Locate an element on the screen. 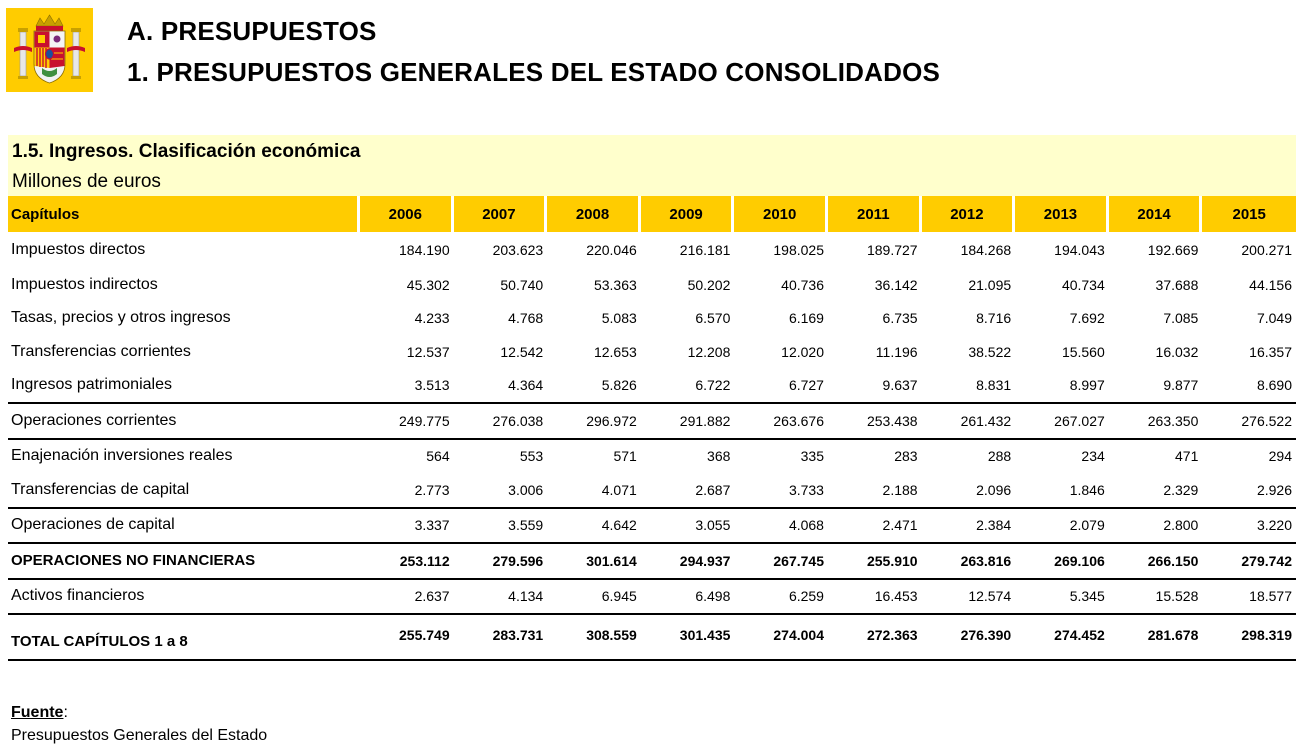  row-label: Enajenación inversiones reales is located at coordinates (184, 455).